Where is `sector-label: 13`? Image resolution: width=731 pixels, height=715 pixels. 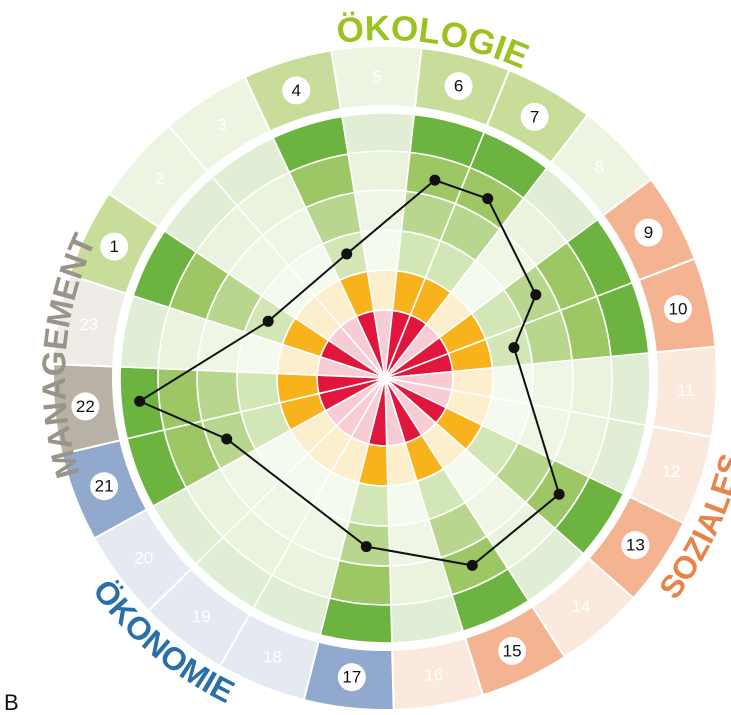 sector-label: 13 is located at coordinates (635, 545).